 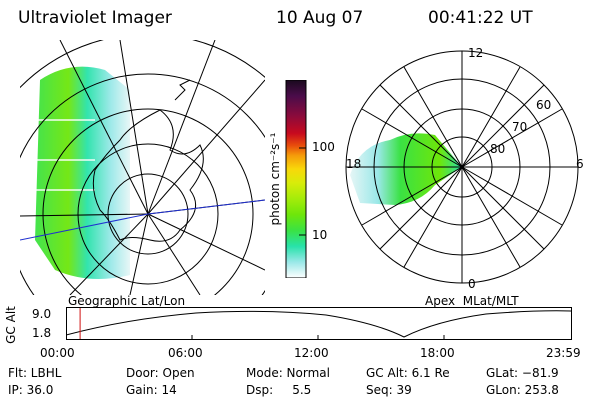 What do you see at coordinates (480, 18) in the screenshot?
I see `time-label: 00:41:22 UT` at bounding box center [480, 18].